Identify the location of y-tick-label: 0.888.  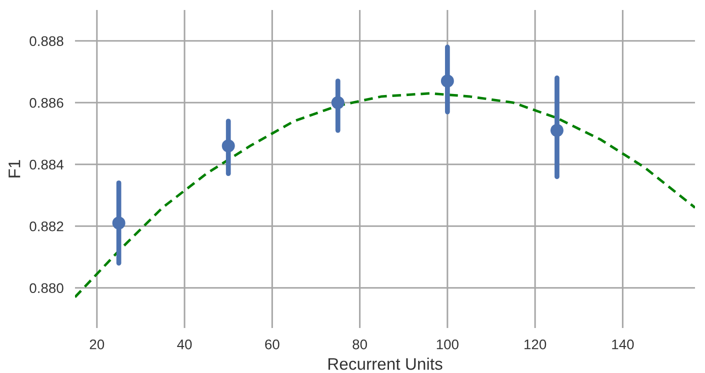
(47, 41).